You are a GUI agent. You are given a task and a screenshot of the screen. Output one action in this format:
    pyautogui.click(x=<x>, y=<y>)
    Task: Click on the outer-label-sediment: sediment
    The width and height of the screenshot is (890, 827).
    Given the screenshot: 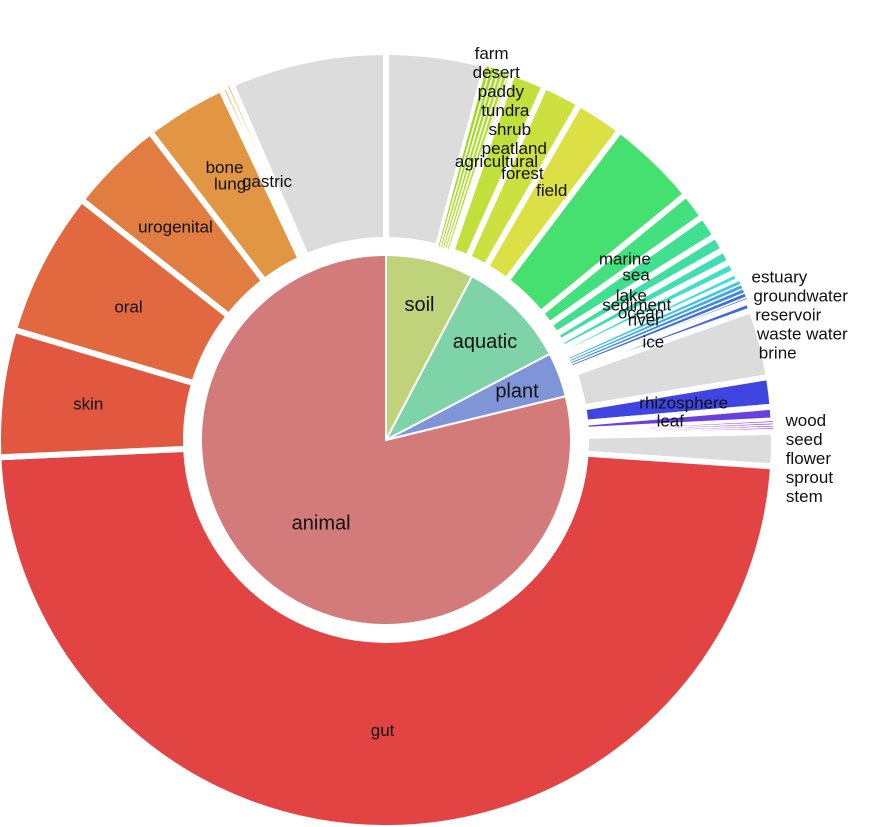 What is the action you would take?
    pyautogui.click(x=636, y=304)
    